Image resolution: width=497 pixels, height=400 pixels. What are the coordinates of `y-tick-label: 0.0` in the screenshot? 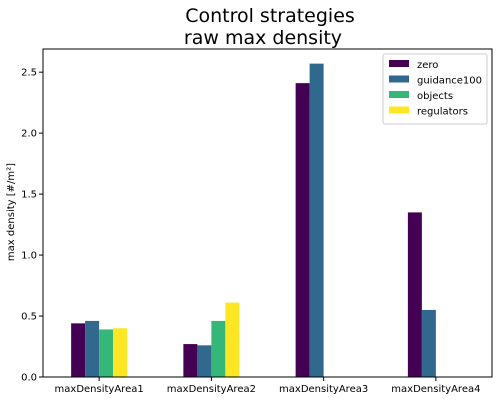 It's located at (29, 378).